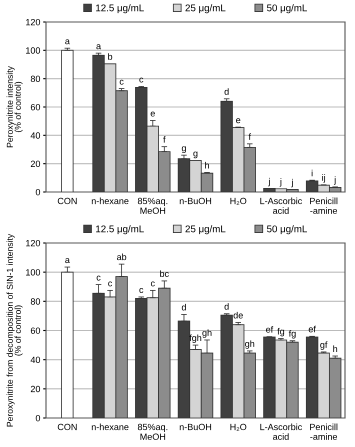 The image size is (355, 447). What do you see at coordinates (324, 178) in the screenshot?
I see `data-label: ij` at bounding box center [324, 178].